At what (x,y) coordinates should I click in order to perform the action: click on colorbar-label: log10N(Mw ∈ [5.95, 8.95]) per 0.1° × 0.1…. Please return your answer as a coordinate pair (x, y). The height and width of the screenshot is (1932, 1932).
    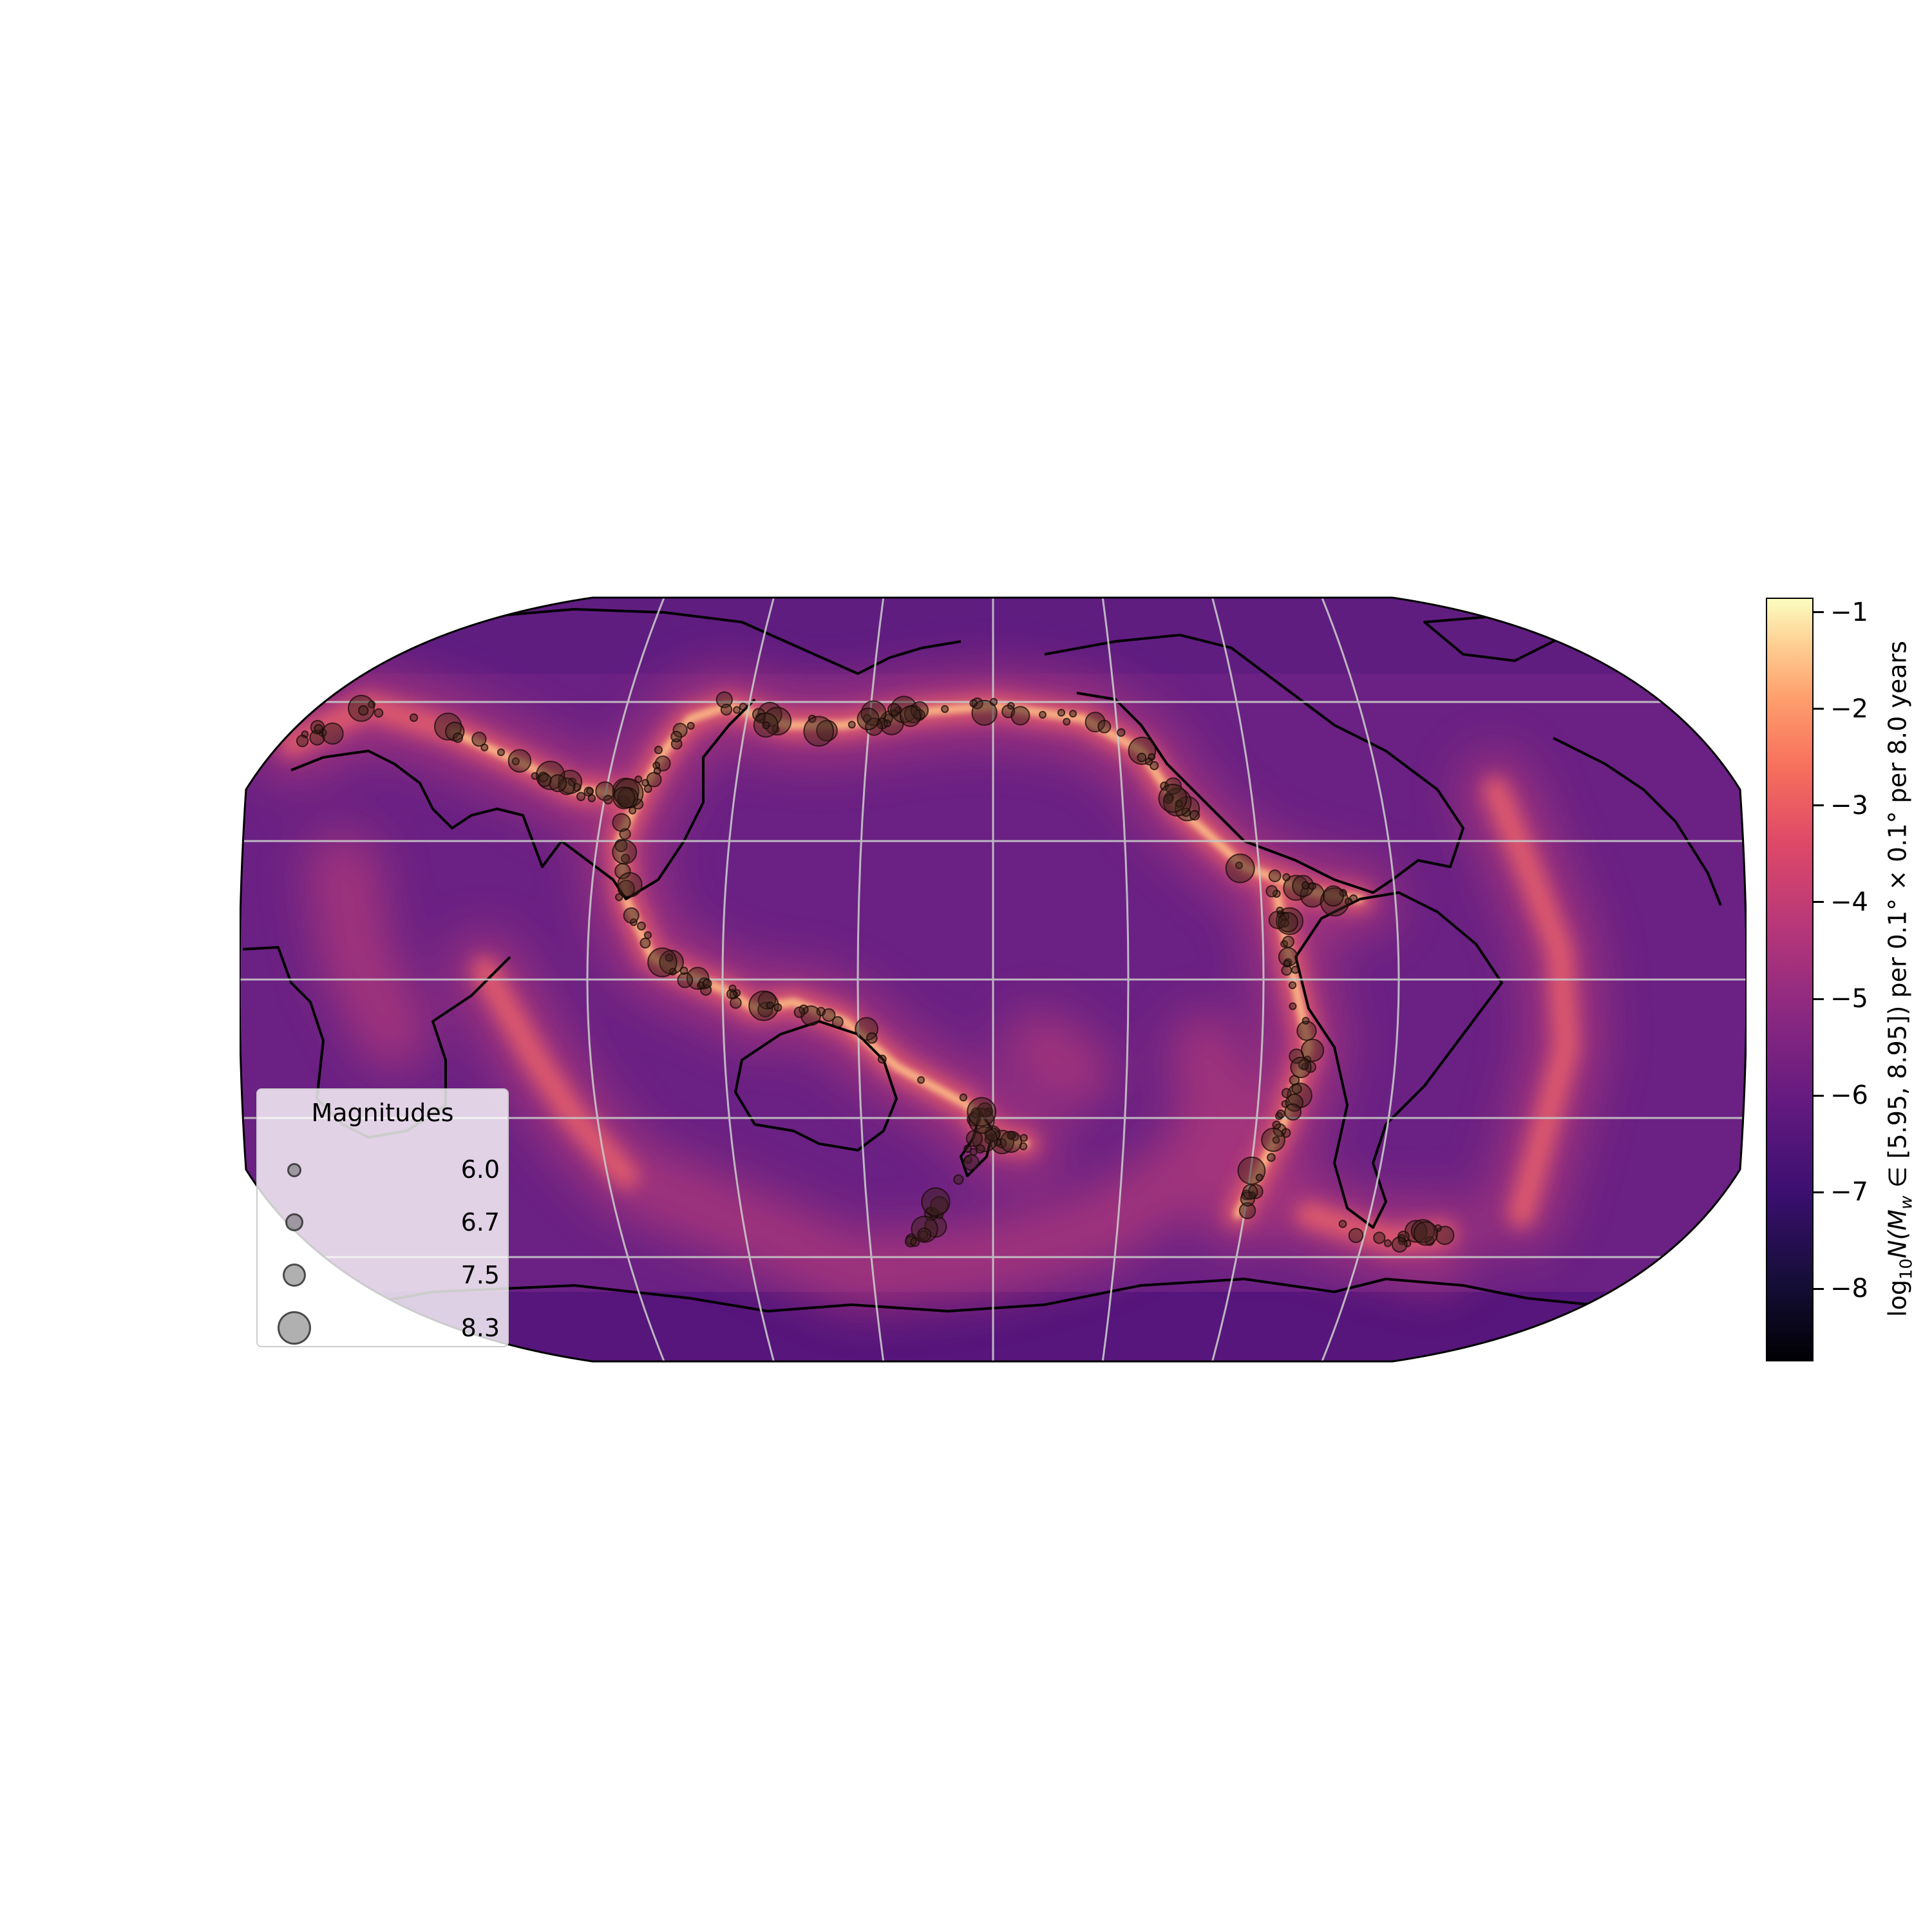
    Looking at the image, I should click on (1900, 979).